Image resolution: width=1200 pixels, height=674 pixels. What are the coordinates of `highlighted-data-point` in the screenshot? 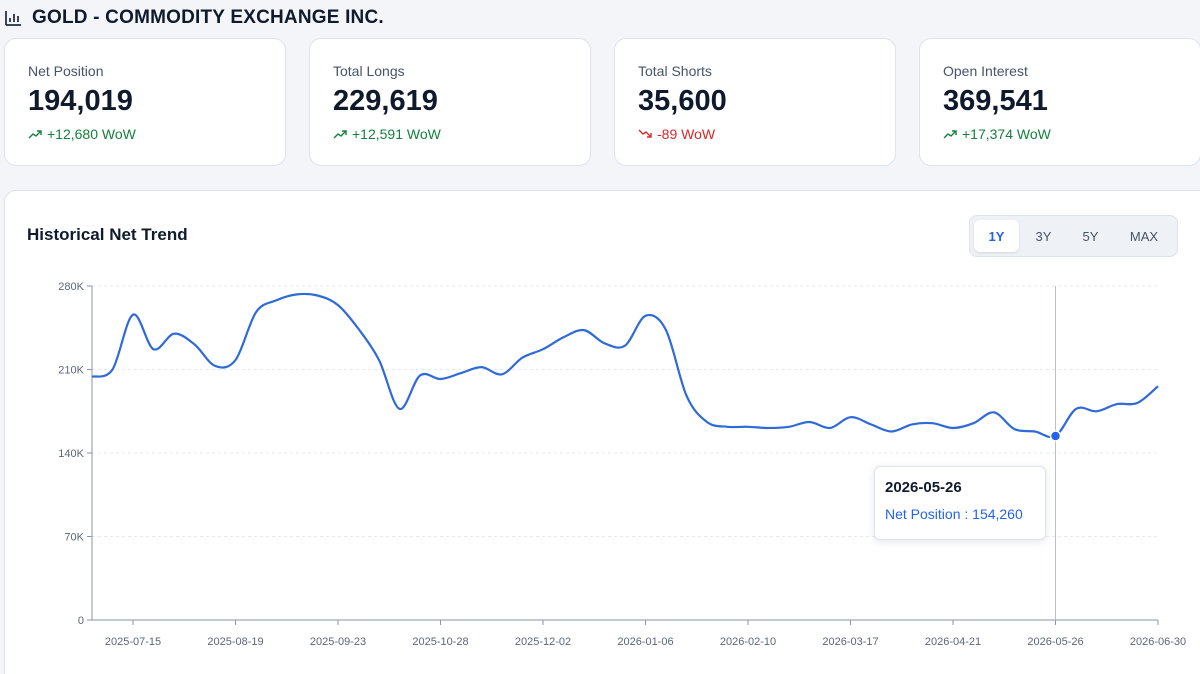 It's located at (1055, 436).